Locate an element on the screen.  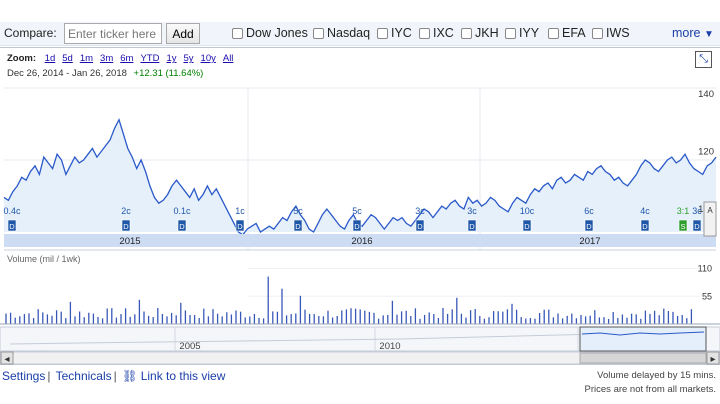
dividend-label: 2c is located at coordinates (126, 211).